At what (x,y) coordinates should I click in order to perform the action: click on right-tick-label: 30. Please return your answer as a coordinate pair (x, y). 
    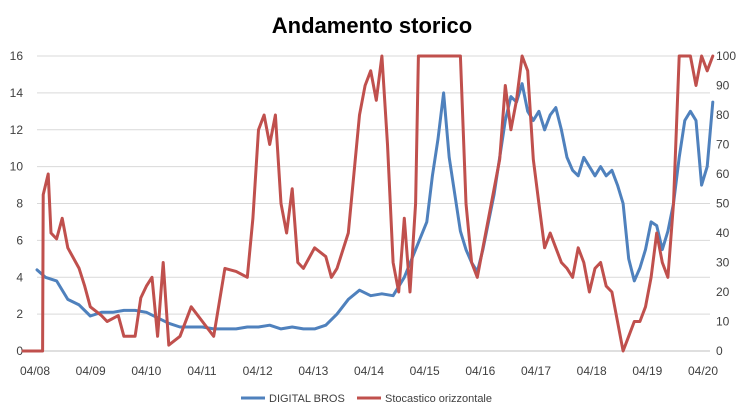
    Looking at the image, I should click on (723, 263).